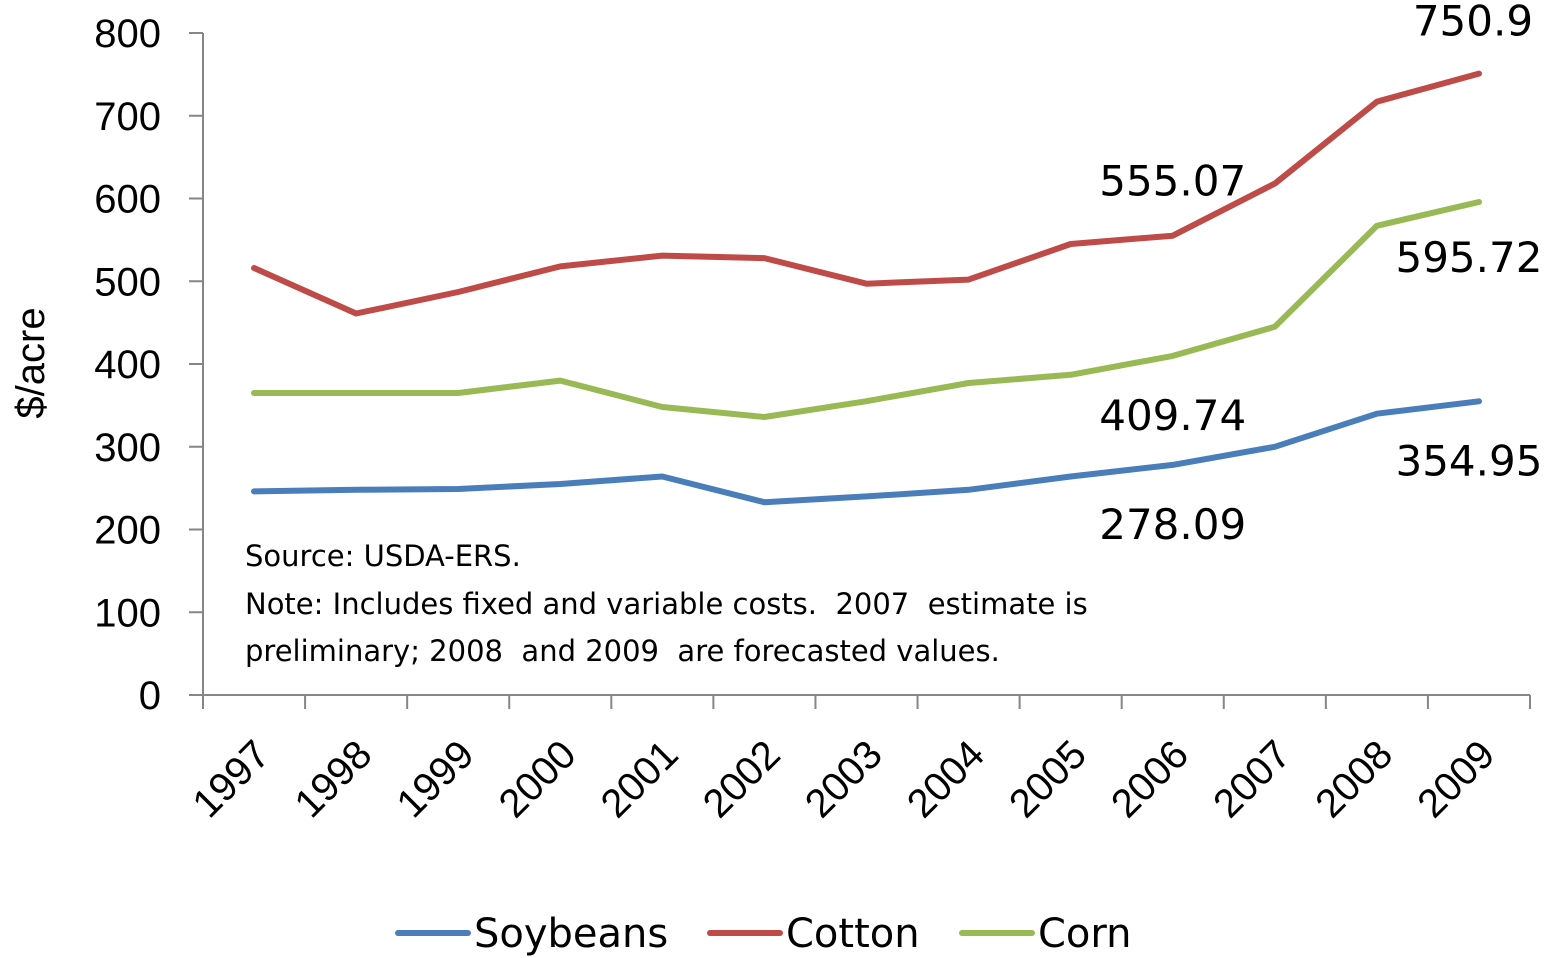  I want to click on y-axis-label: $/acre, so click(31, 362).